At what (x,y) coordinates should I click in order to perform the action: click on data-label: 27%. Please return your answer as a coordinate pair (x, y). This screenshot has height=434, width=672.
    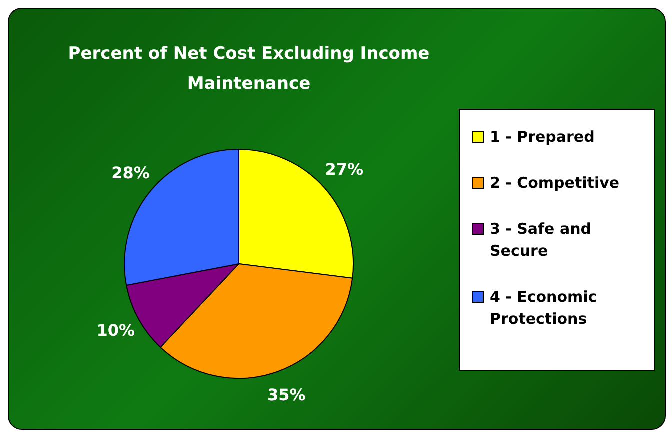
    Looking at the image, I should click on (344, 170).